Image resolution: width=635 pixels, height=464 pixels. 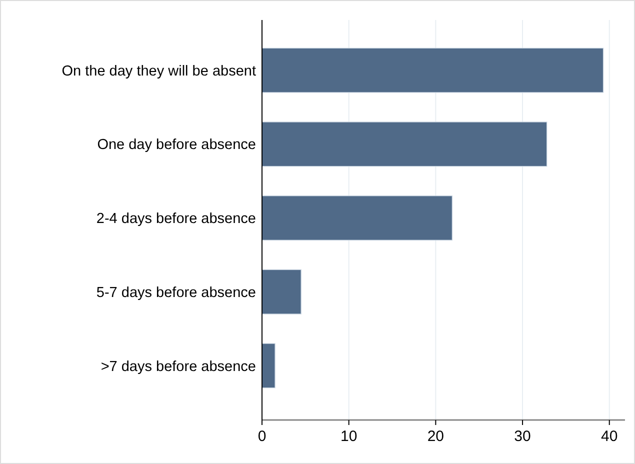 What do you see at coordinates (176, 219) in the screenshot?
I see `y-tick-label: 2-4 days before absence` at bounding box center [176, 219].